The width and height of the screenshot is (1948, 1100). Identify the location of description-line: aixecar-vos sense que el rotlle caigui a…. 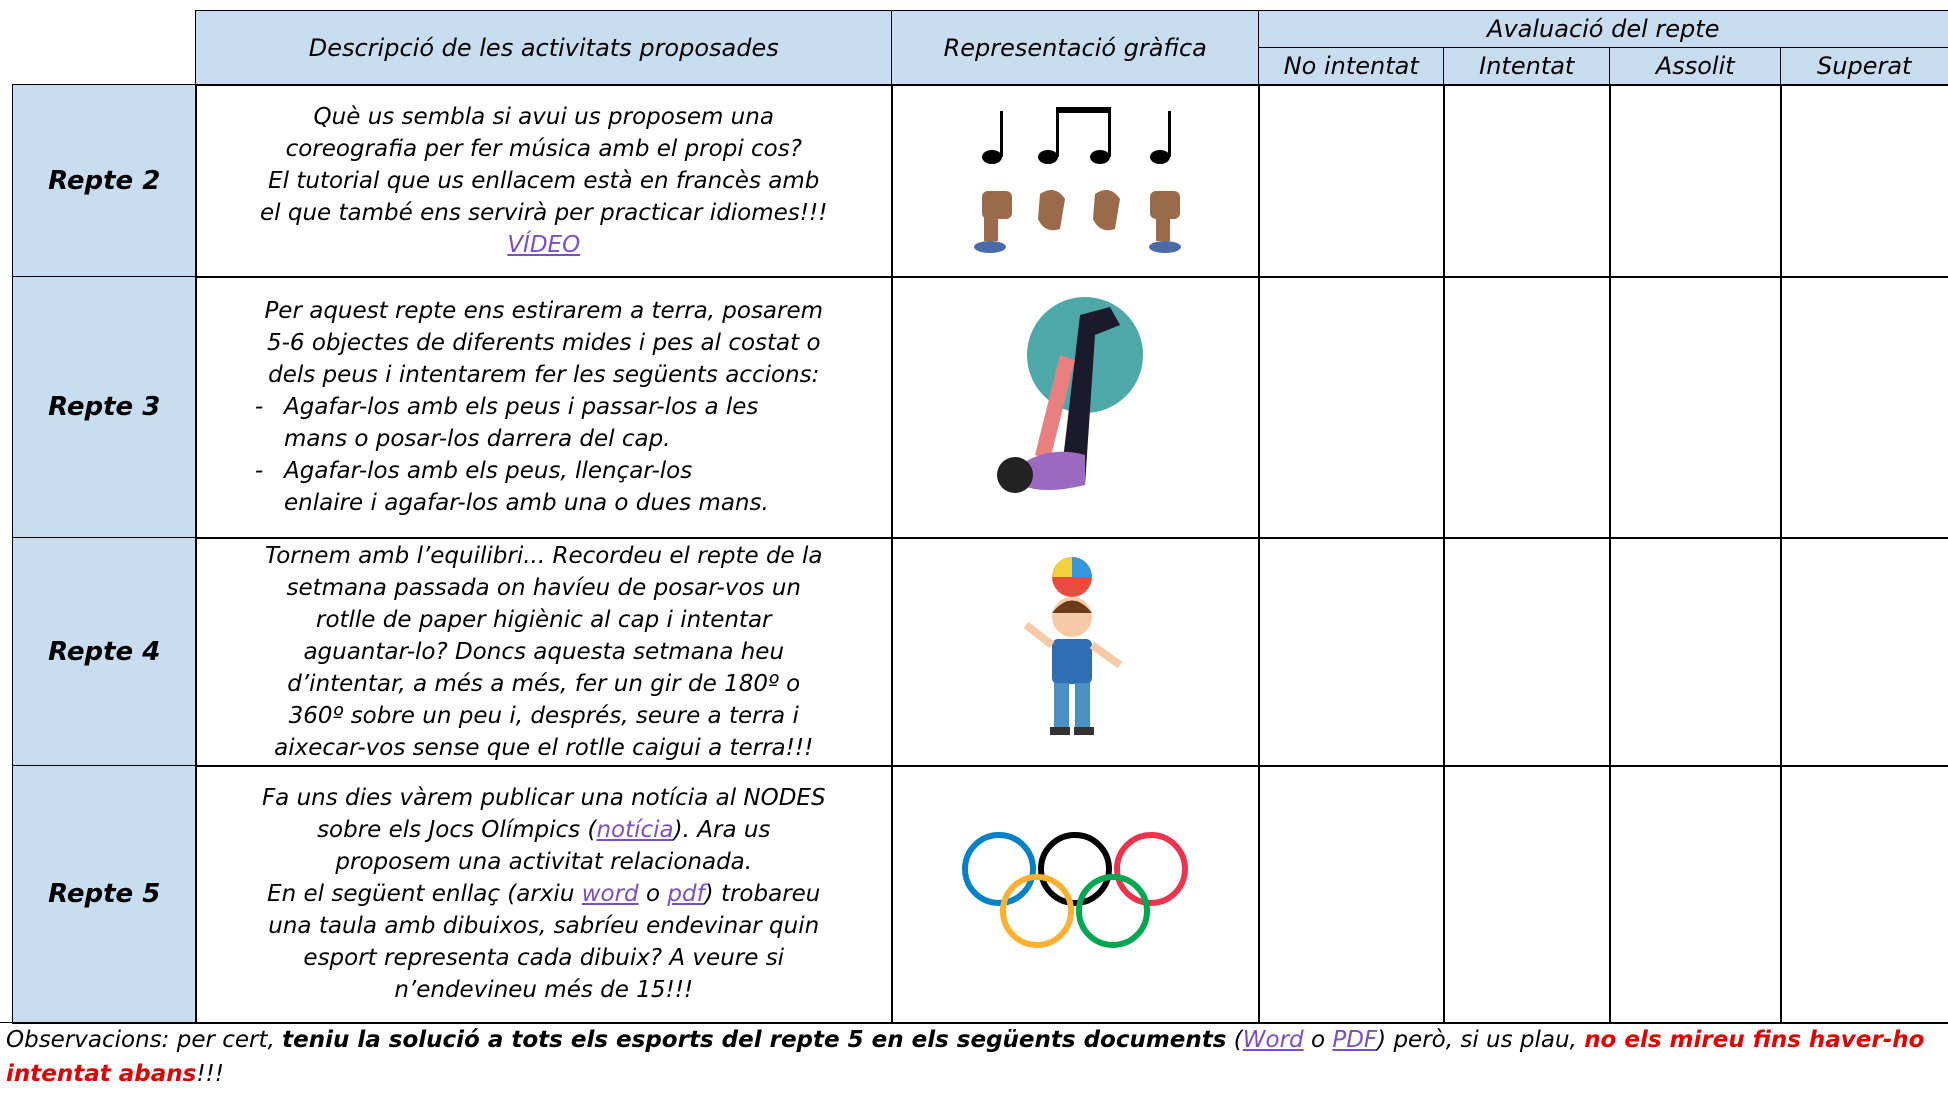
(543, 748).